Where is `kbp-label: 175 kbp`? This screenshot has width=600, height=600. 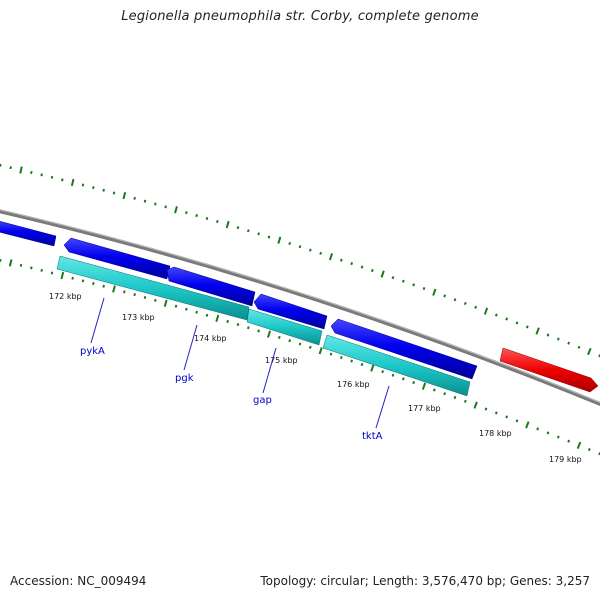 kbp-label: 175 kbp is located at coordinates (281, 360).